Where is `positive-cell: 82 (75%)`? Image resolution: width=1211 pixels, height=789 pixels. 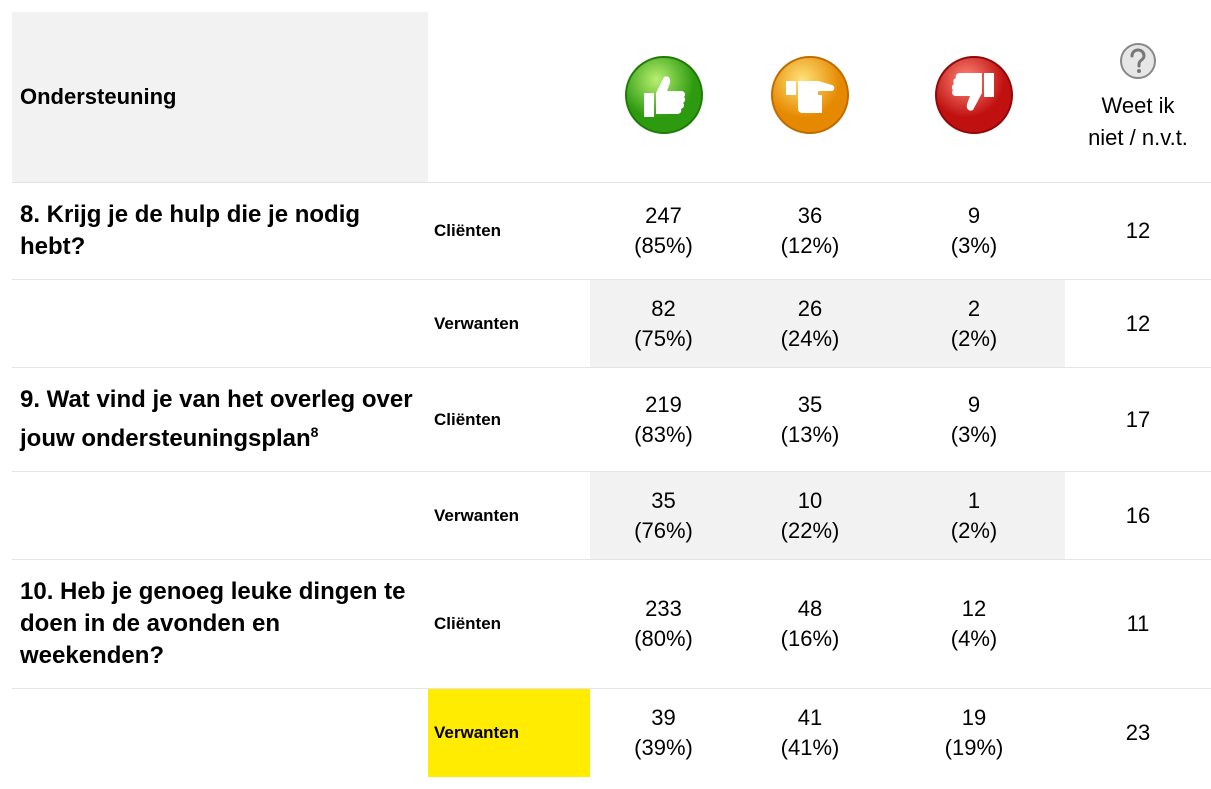 positive-cell: 82 (75%) is located at coordinates (663, 323).